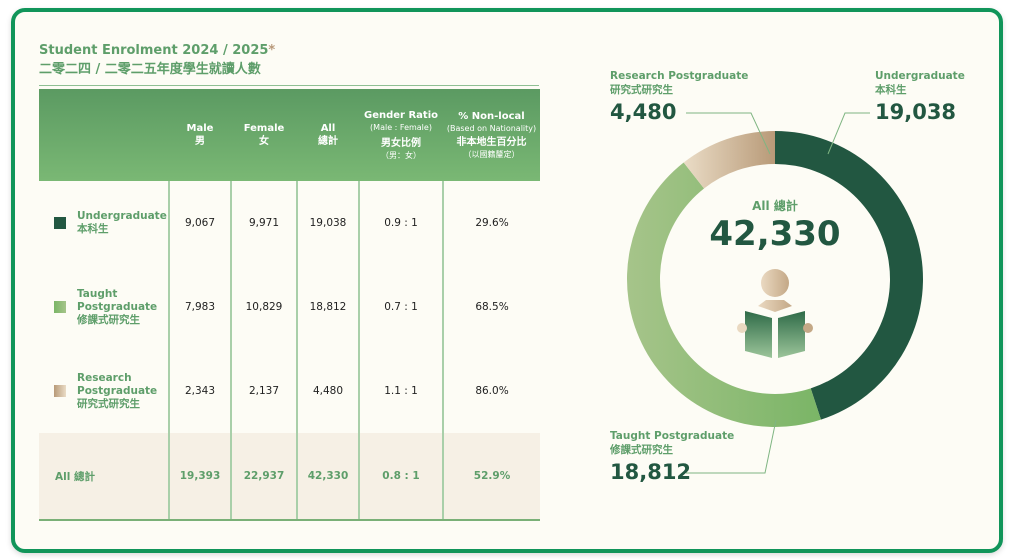  Describe the element at coordinates (327, 391) in the screenshot. I see `all-cell: 4,480` at that location.